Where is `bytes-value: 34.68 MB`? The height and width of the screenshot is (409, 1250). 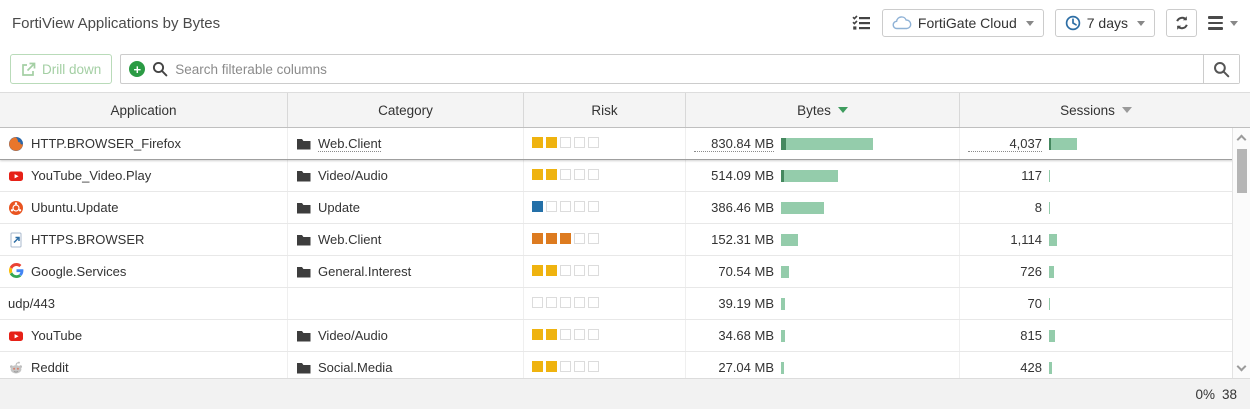
bytes-value: 34.68 MB is located at coordinates (746, 335).